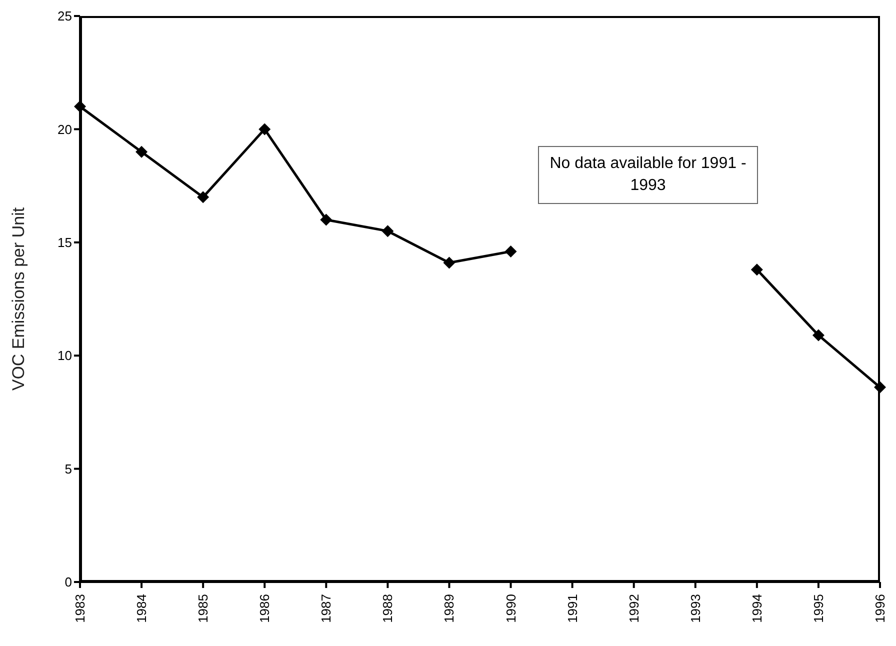 The width and height of the screenshot is (896, 646). Describe the element at coordinates (326, 608) in the screenshot. I see `x-tick-label: 1987` at that location.